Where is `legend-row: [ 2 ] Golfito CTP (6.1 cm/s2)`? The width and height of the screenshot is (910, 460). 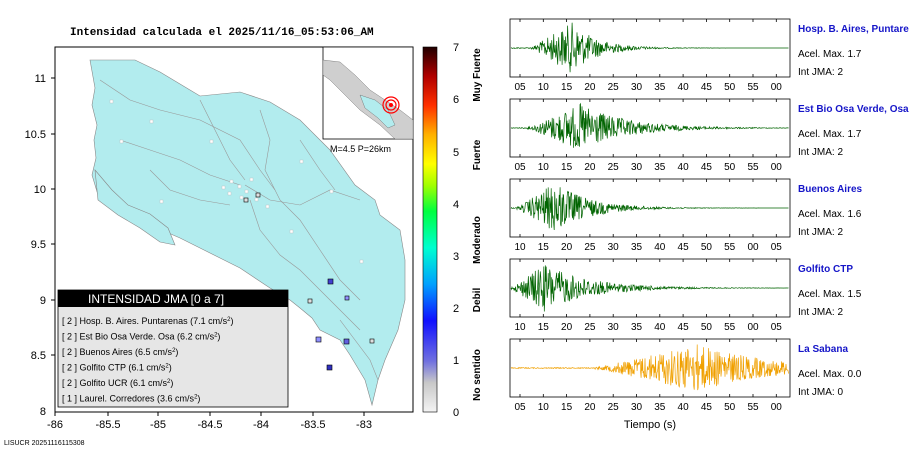
legend-row: [ 2 ] Golfito CTP (6.1 cm/s2) is located at coordinates (117, 368).